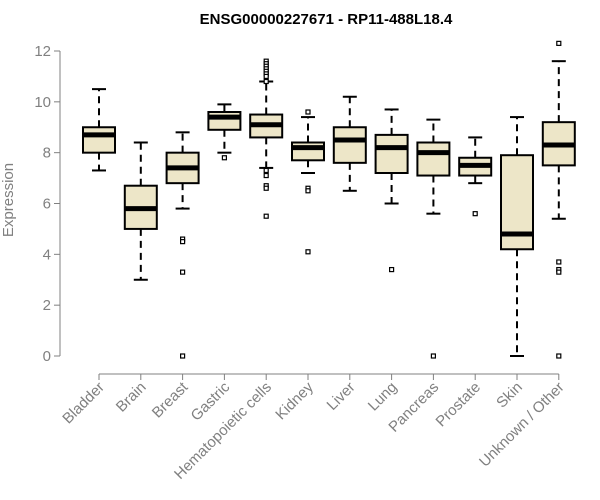  I want to click on box-skin, so click(517, 236).